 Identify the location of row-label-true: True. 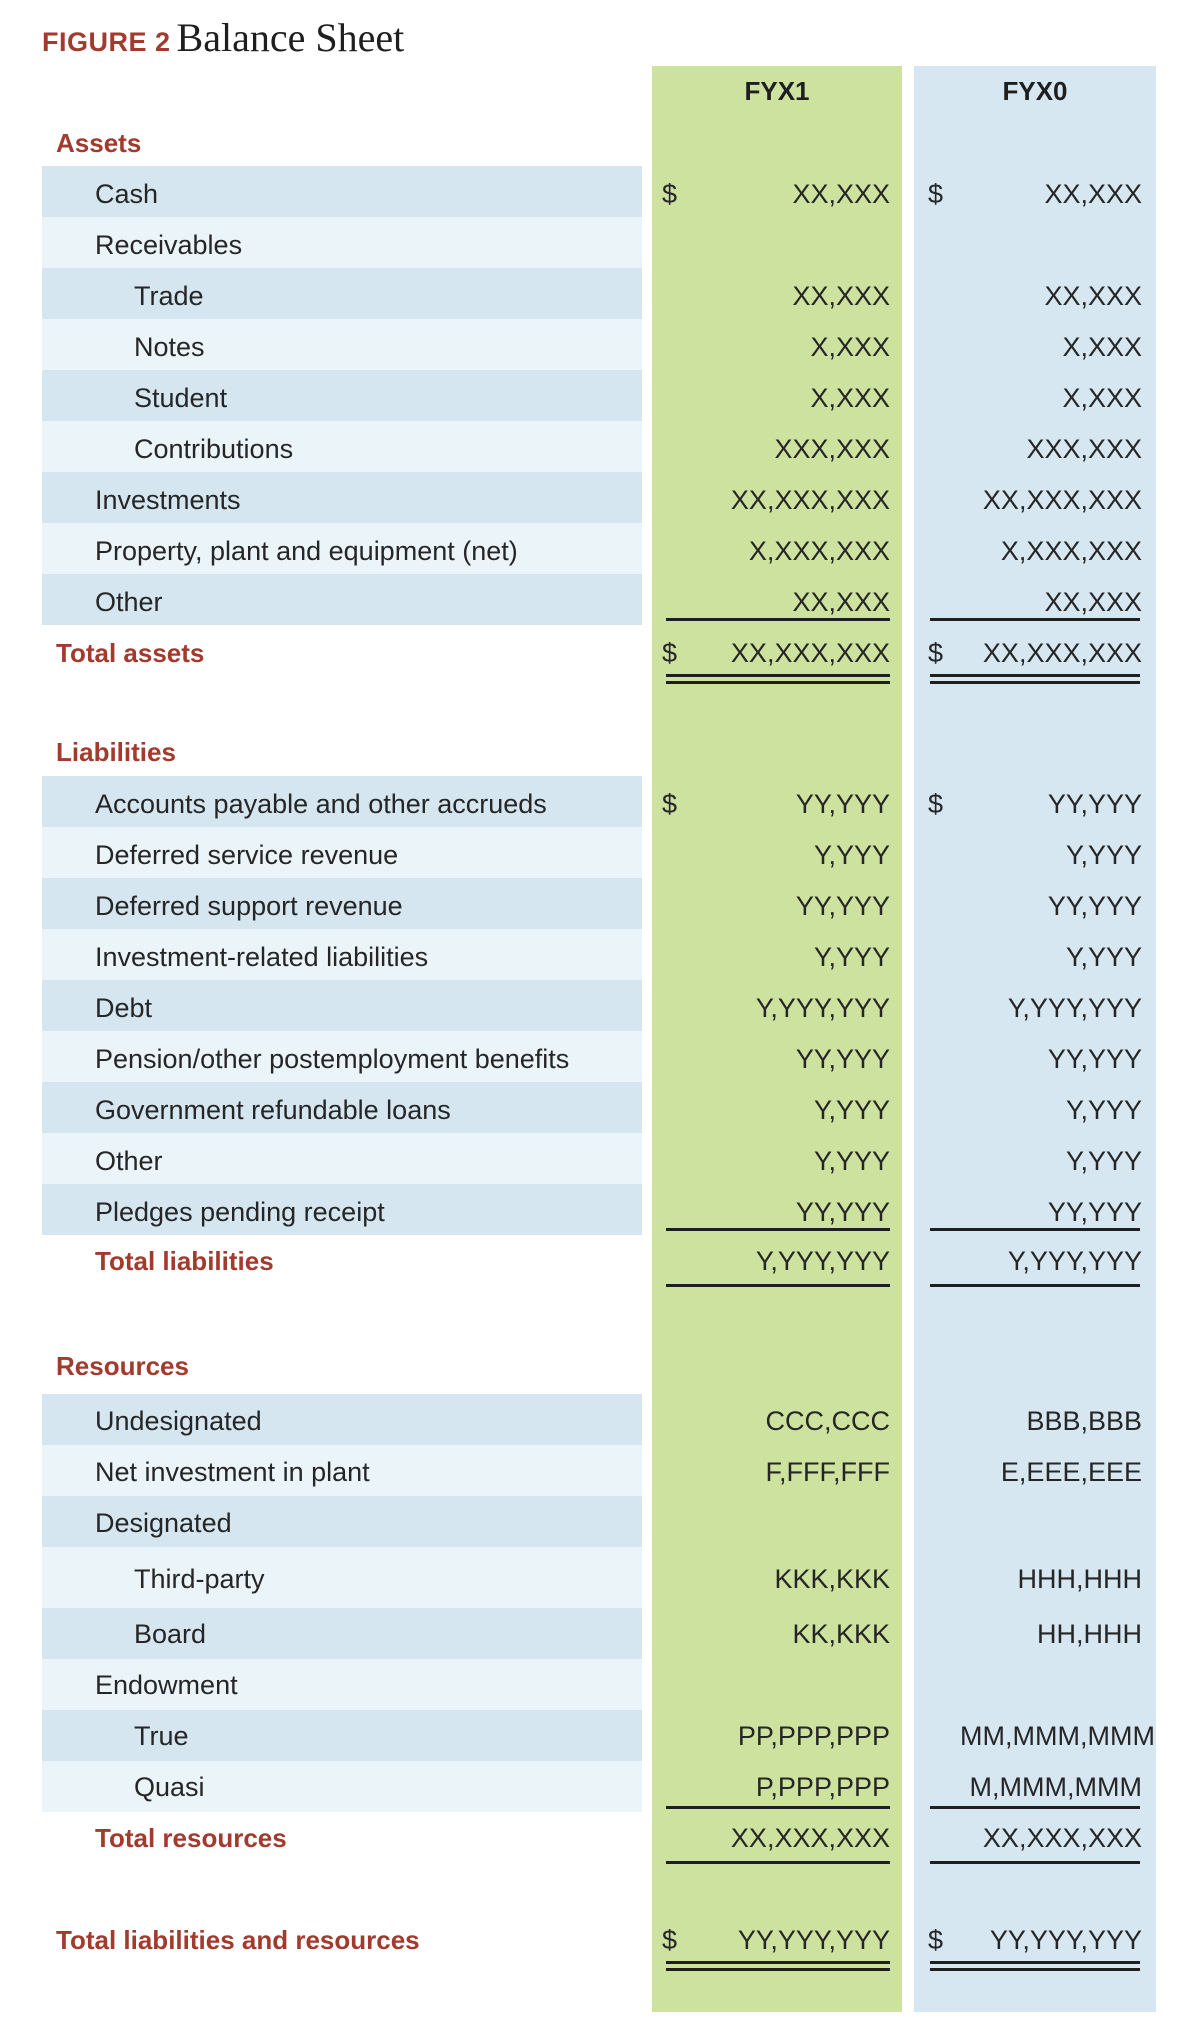
(161, 1736).